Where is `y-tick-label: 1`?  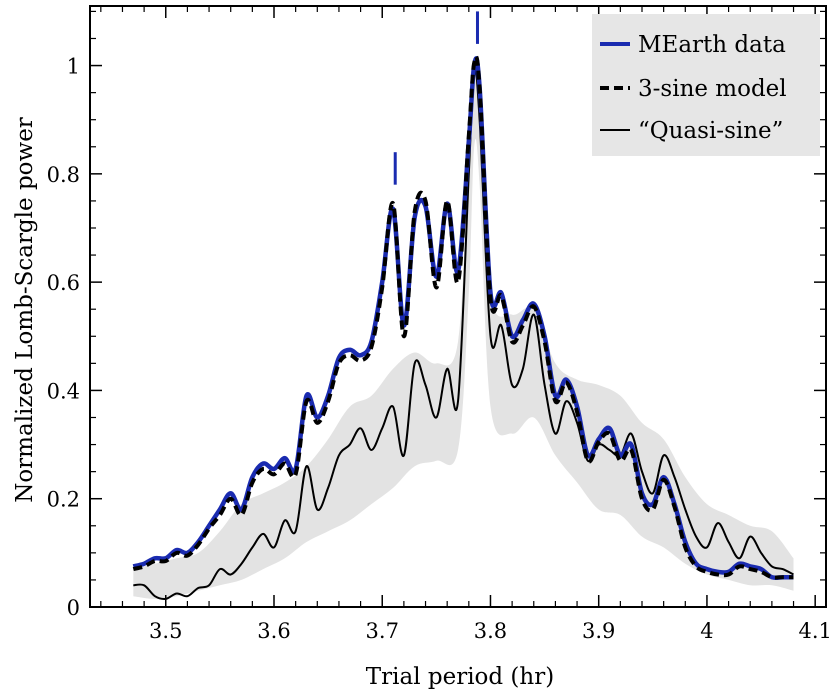
y-tick-label: 1 is located at coordinates (73, 67).